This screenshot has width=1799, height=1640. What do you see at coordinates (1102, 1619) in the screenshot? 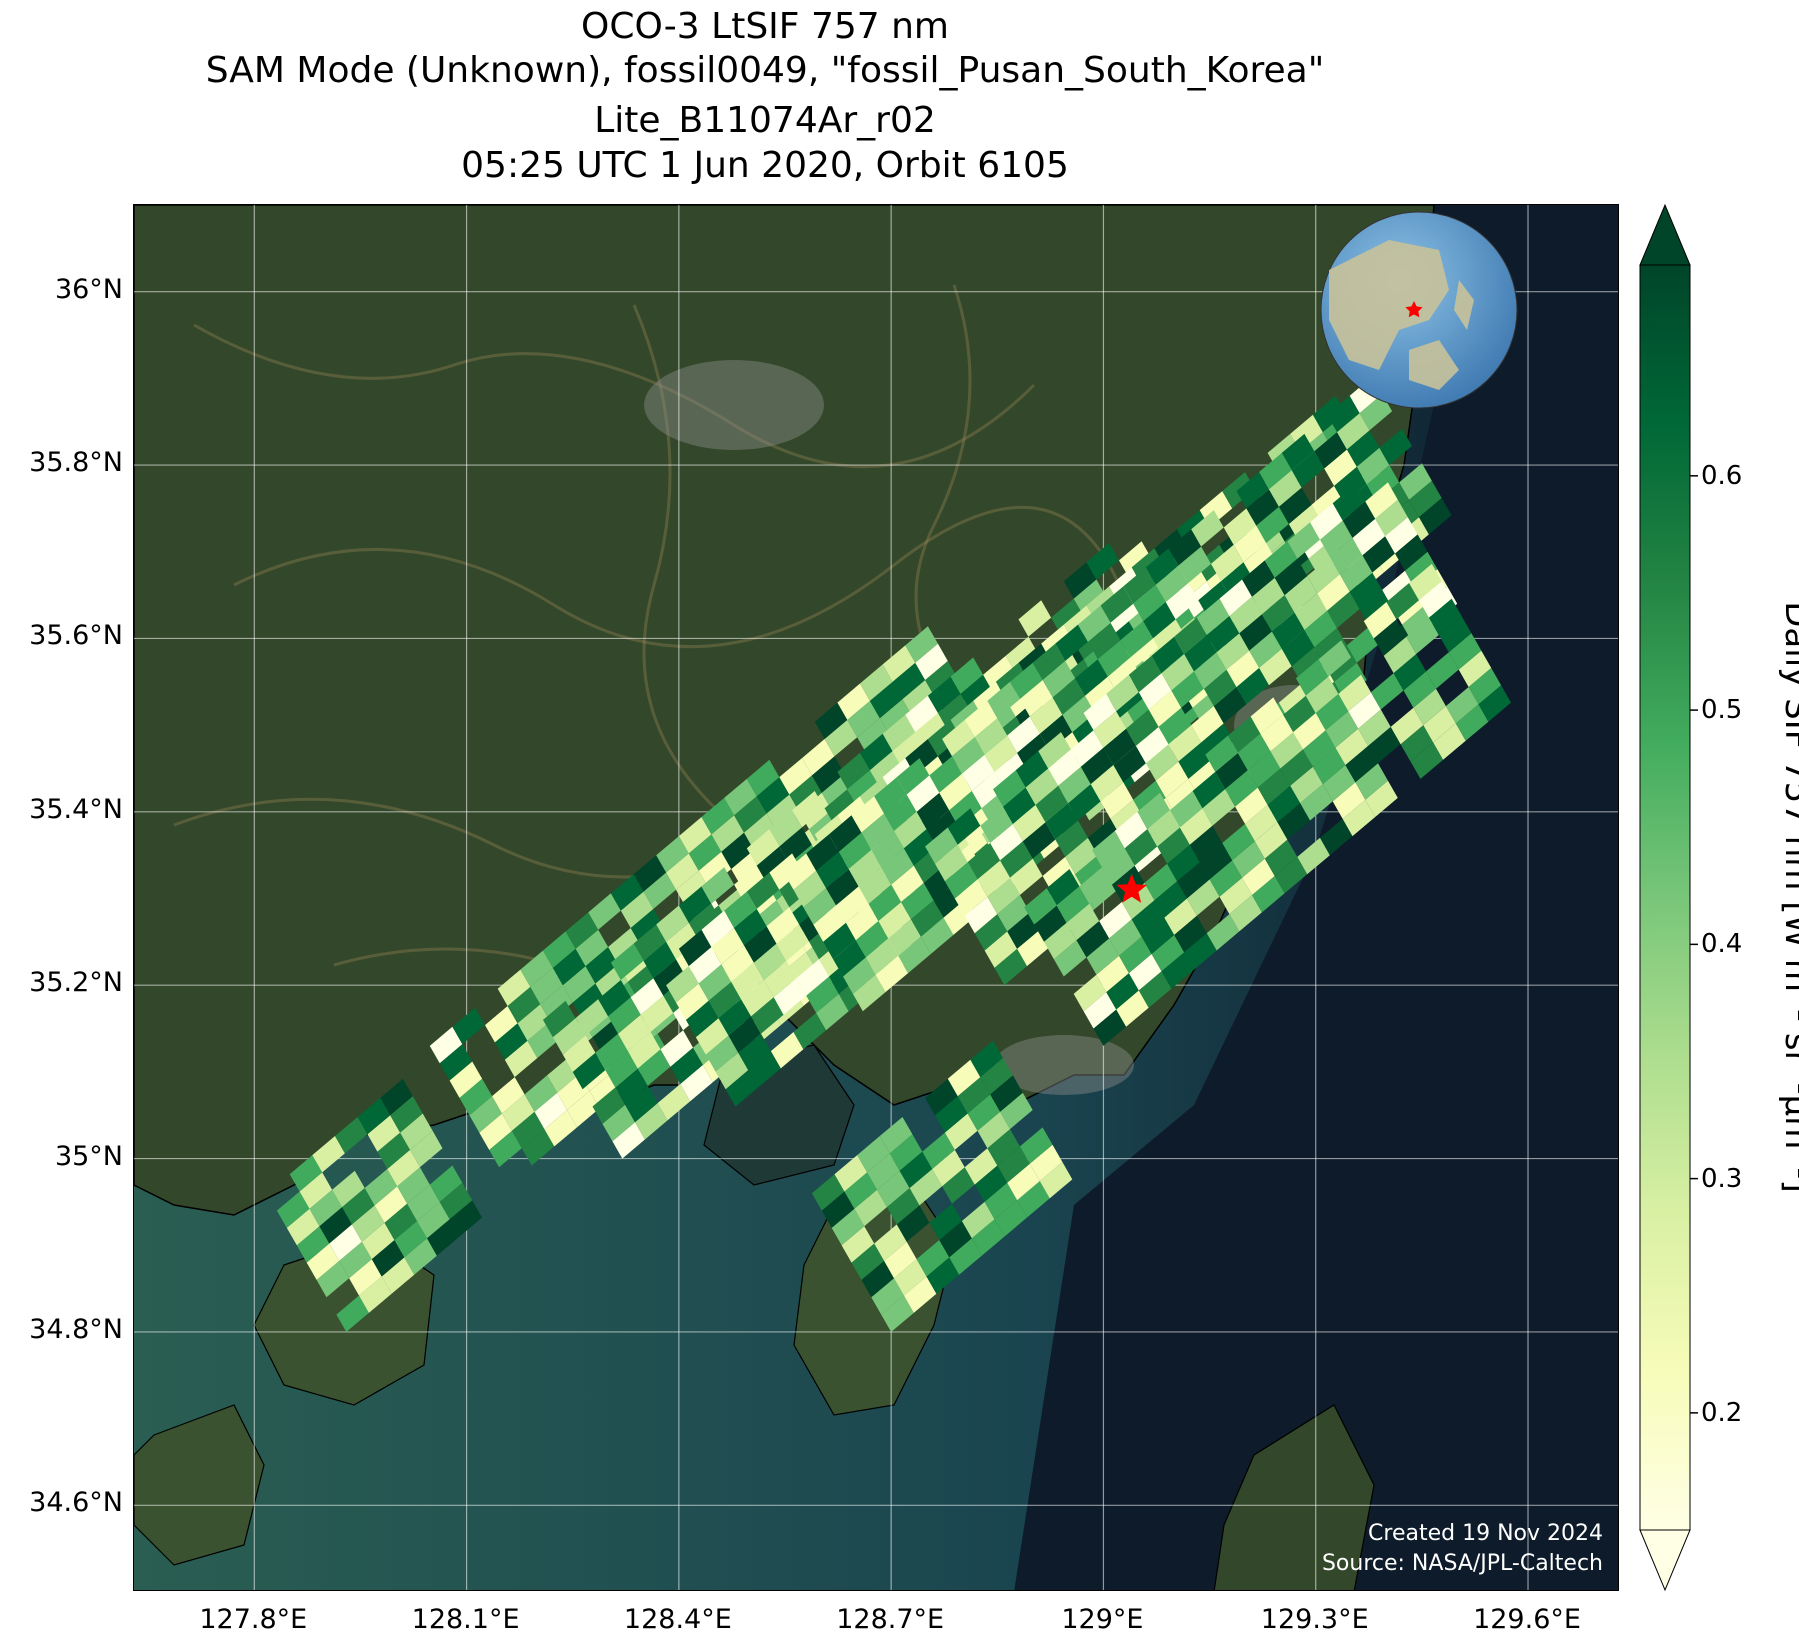
I see `lon-tick-label: 129°E` at bounding box center [1102, 1619].